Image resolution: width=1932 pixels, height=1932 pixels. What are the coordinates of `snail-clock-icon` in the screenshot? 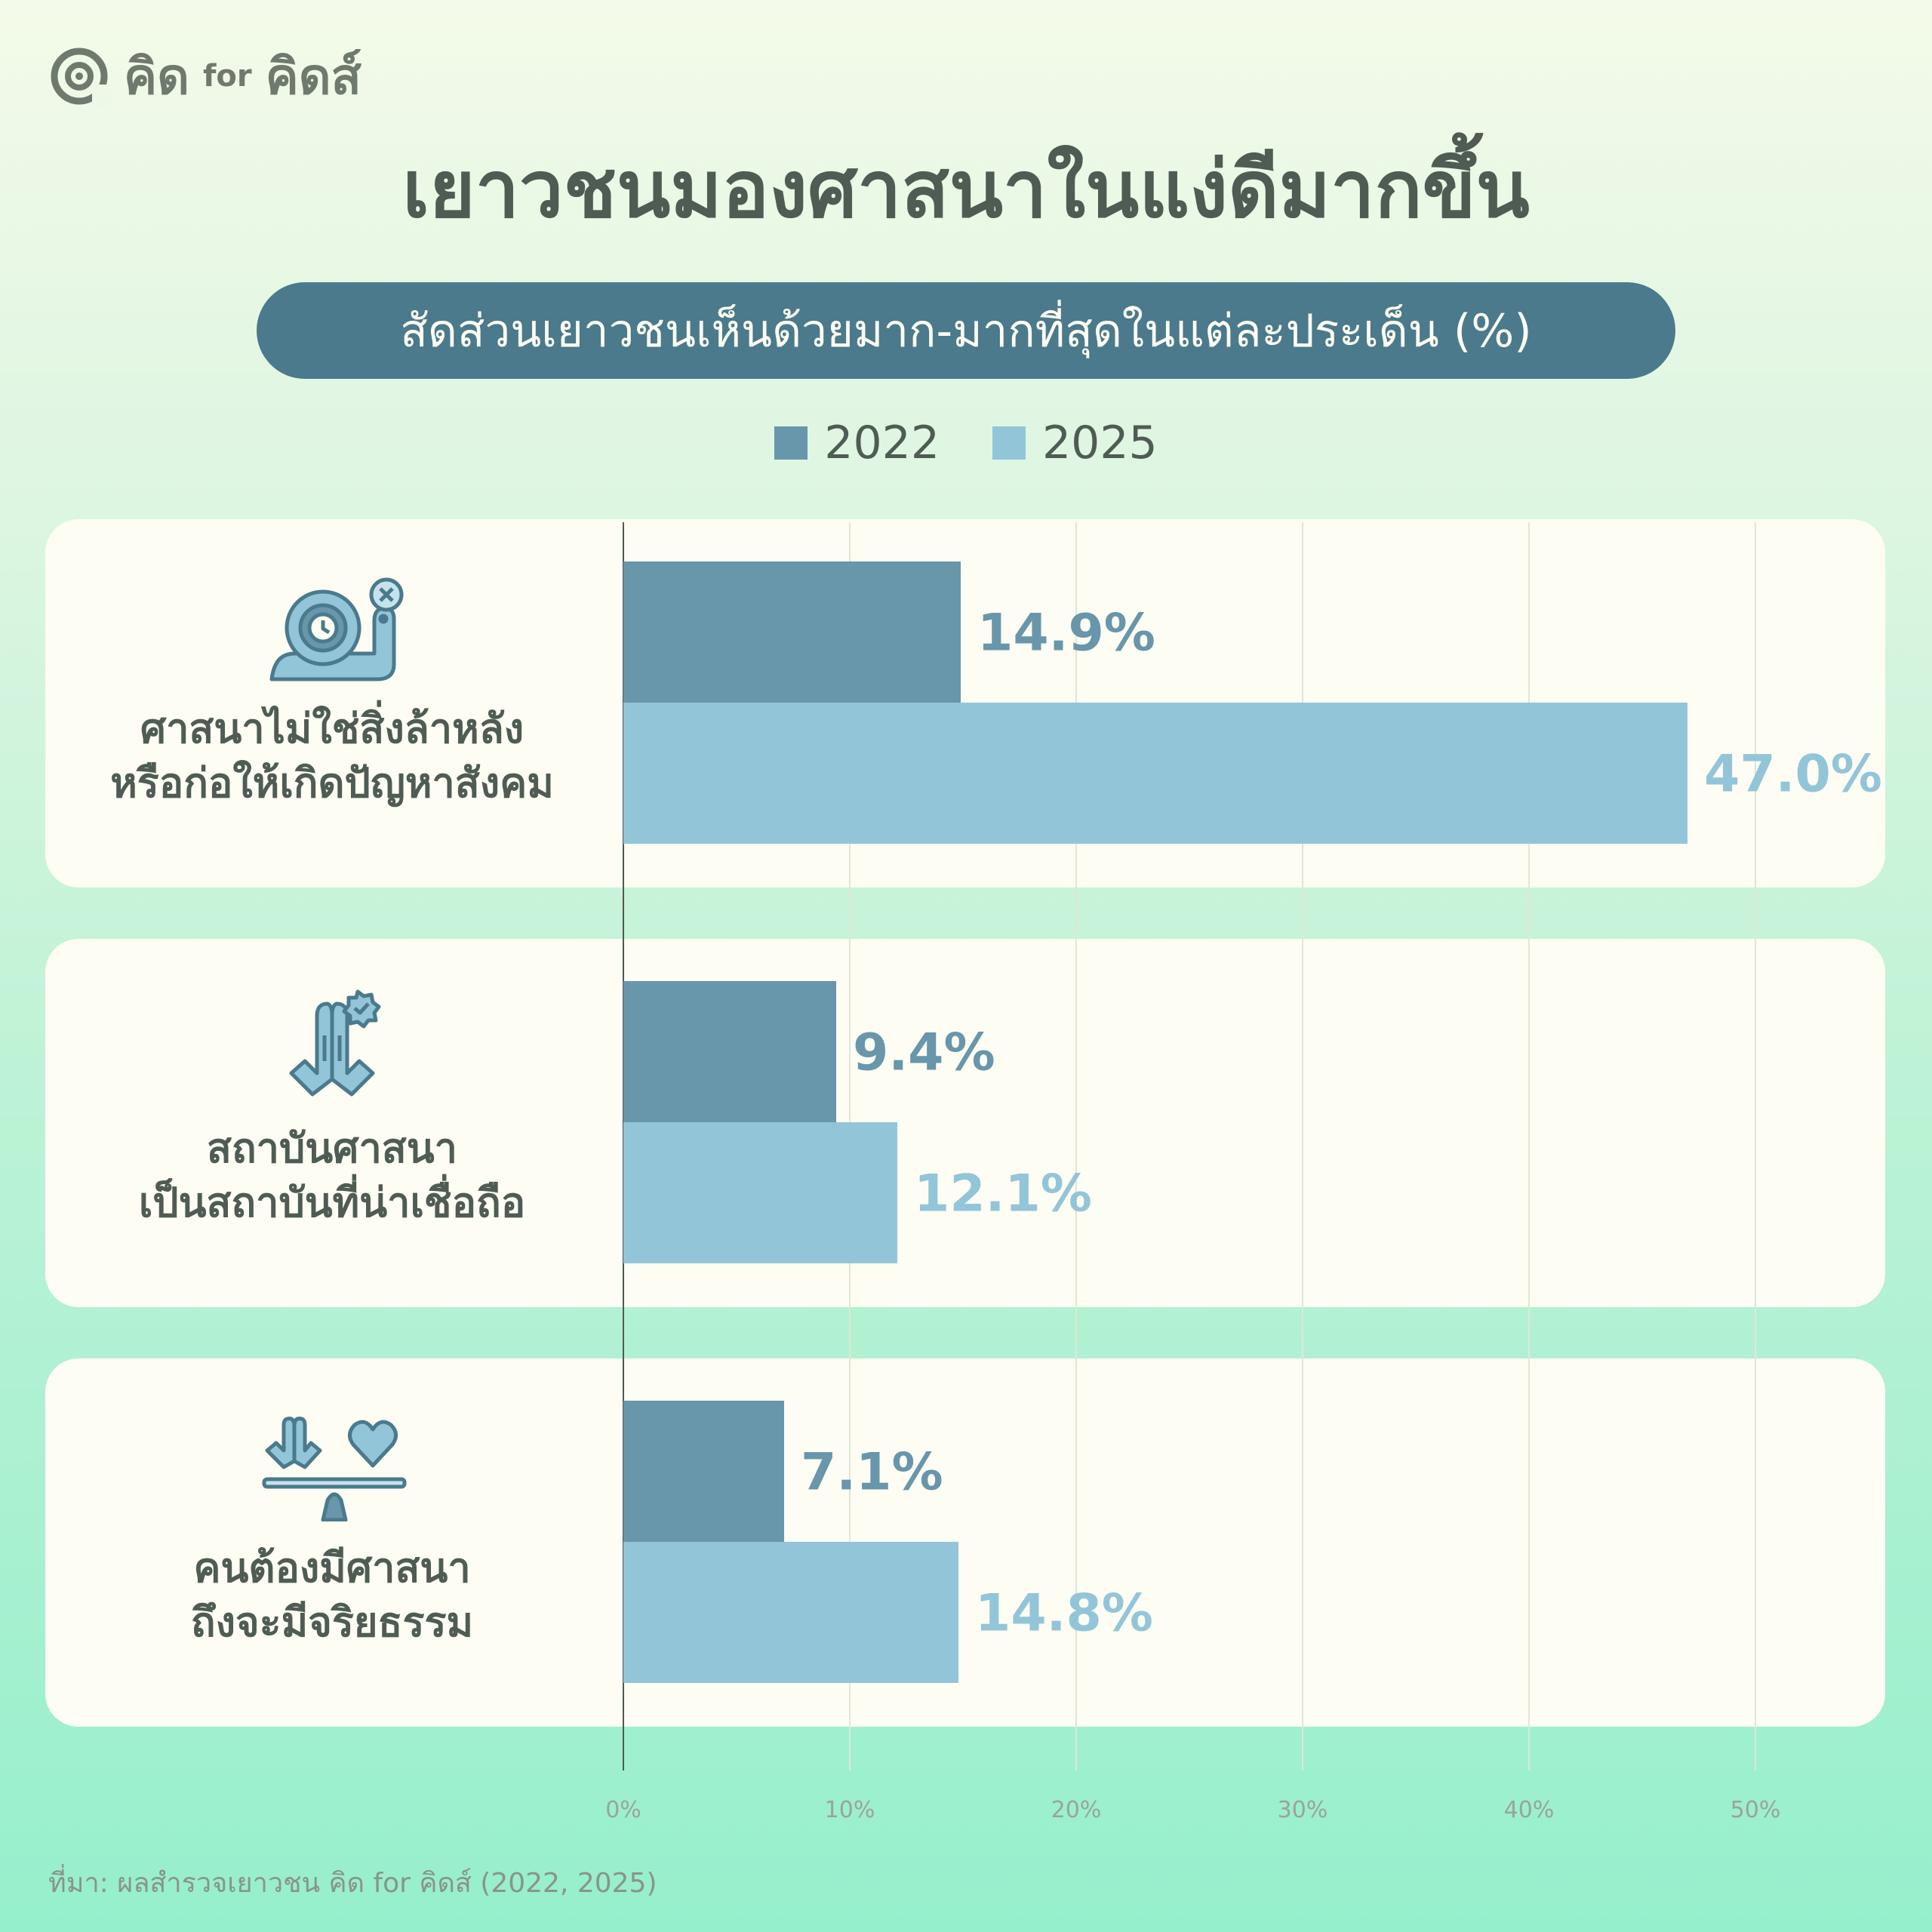 It's located at (336, 629).